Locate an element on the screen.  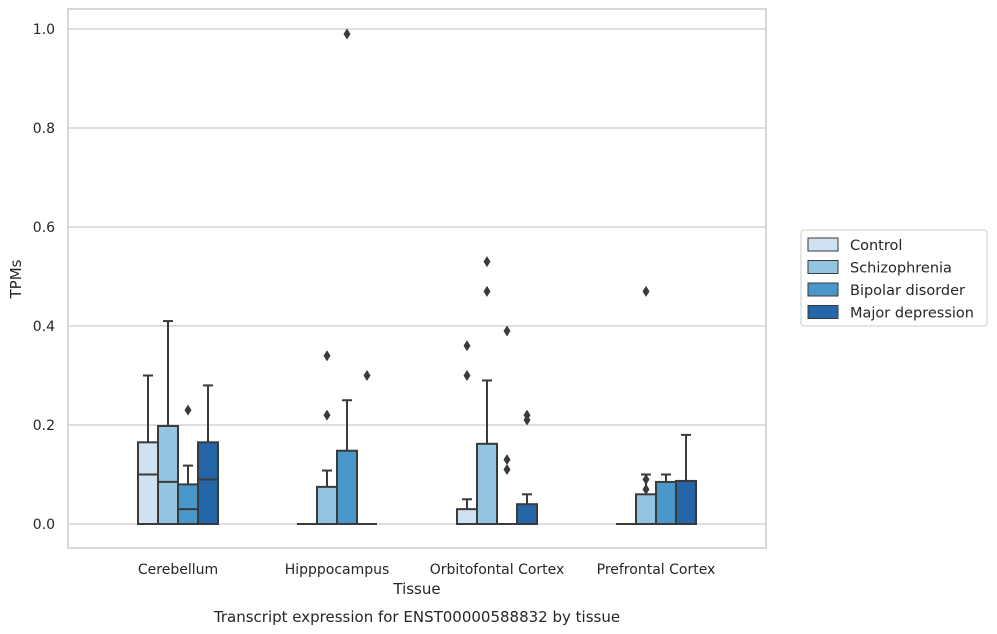
legend-label: Schizophrenia is located at coordinates (901, 269).